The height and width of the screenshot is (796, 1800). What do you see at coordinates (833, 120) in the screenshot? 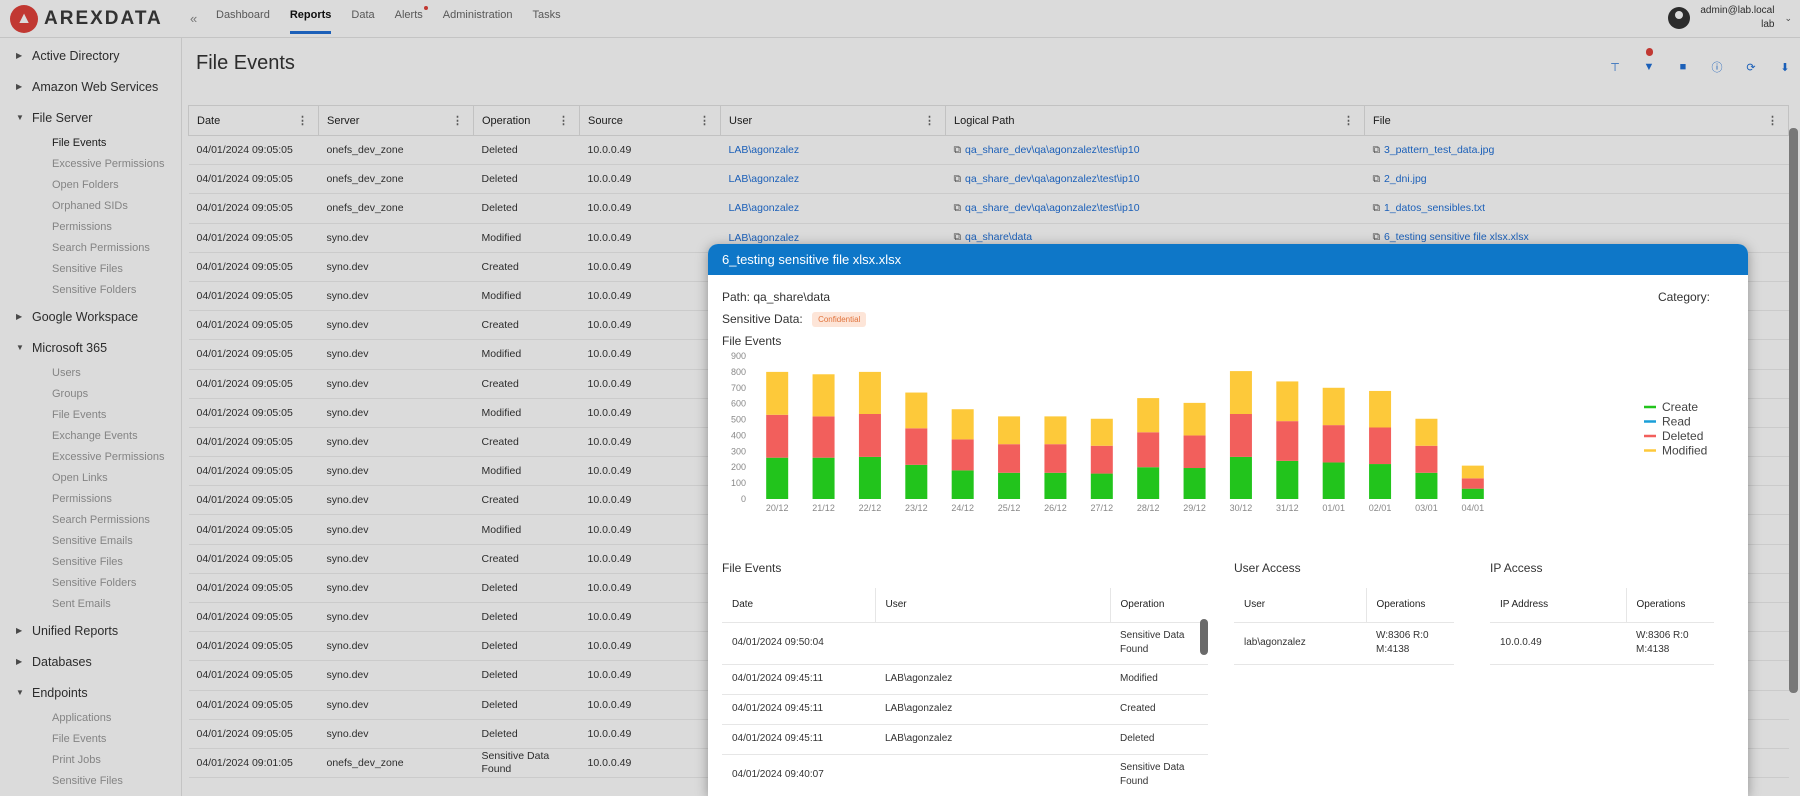
I see `column-header-user: User ⋮` at bounding box center [833, 120].